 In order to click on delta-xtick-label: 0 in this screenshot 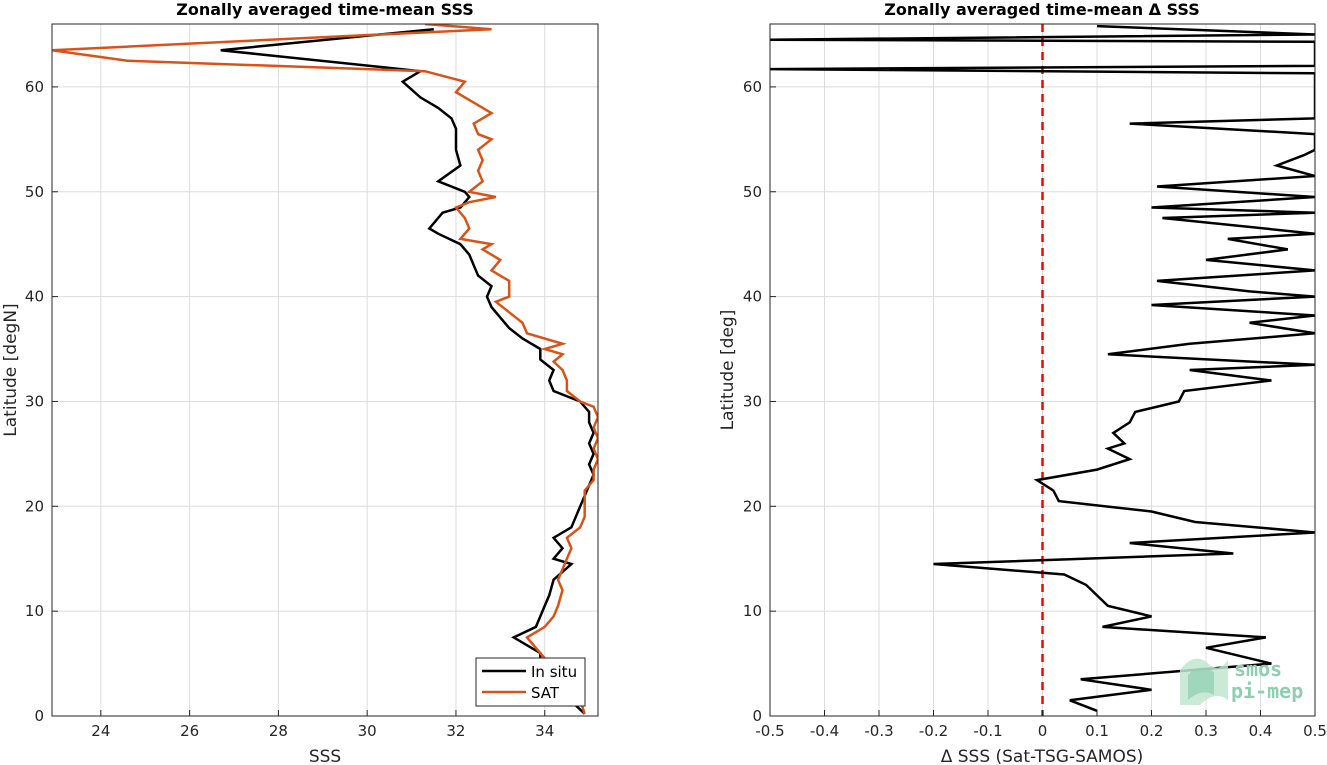, I will do `click(1043, 731)`.